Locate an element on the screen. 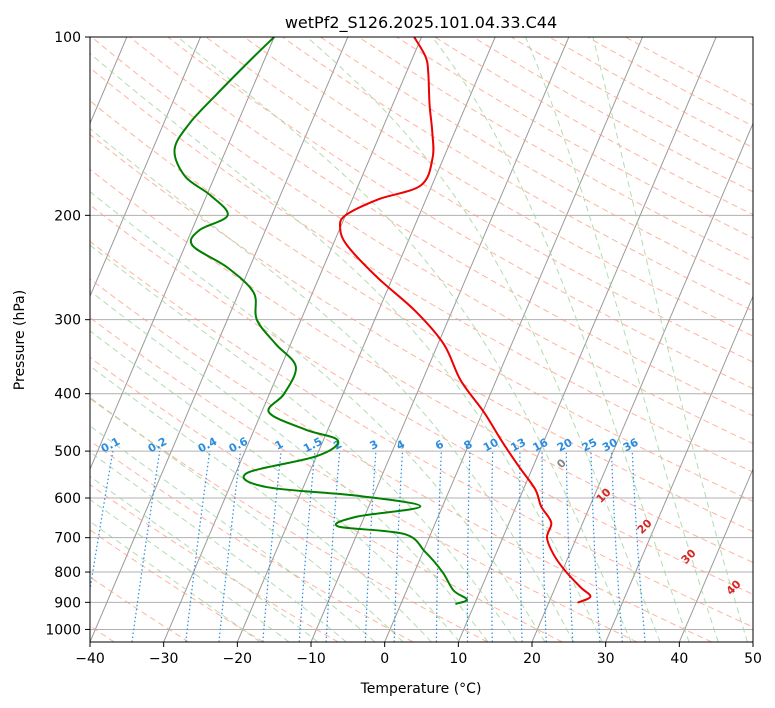 This screenshot has height=708, width=775. mixing-ratio-label: 8 is located at coordinates (468, 445).